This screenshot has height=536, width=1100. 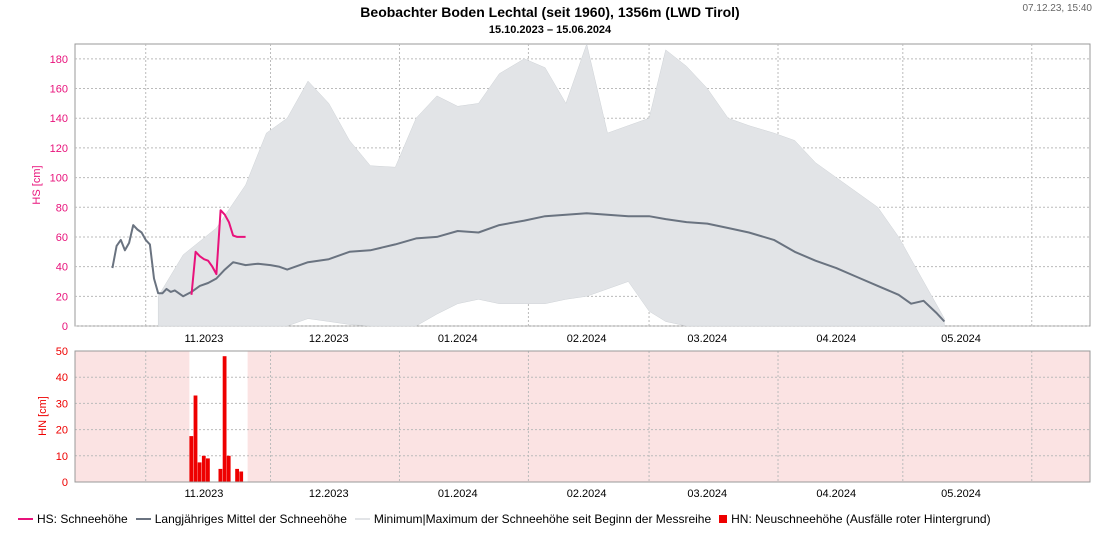 What do you see at coordinates (65, 327) in the screenshot?
I see `hs-y-tick-label: 0` at bounding box center [65, 327].